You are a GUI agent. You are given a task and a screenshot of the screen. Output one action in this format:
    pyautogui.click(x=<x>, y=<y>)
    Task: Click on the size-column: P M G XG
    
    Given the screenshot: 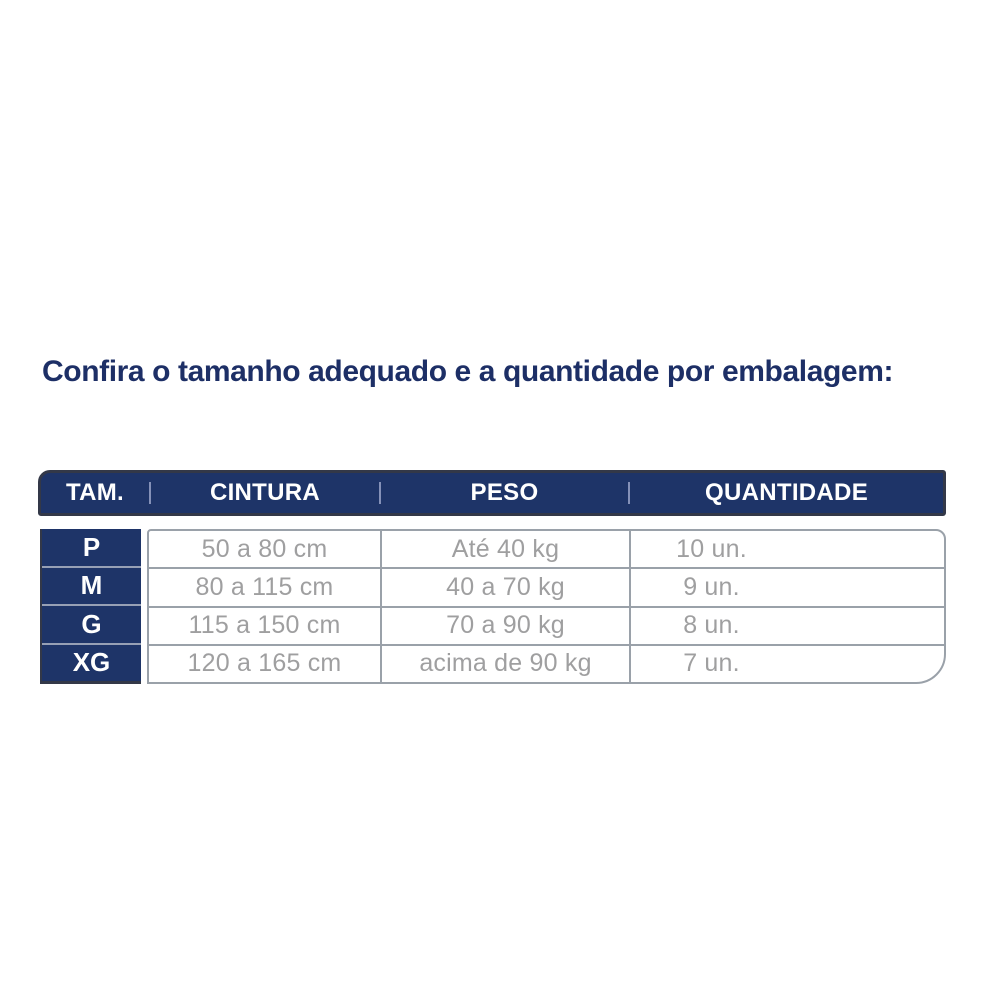 What is the action you would take?
    pyautogui.click(x=90, y=606)
    